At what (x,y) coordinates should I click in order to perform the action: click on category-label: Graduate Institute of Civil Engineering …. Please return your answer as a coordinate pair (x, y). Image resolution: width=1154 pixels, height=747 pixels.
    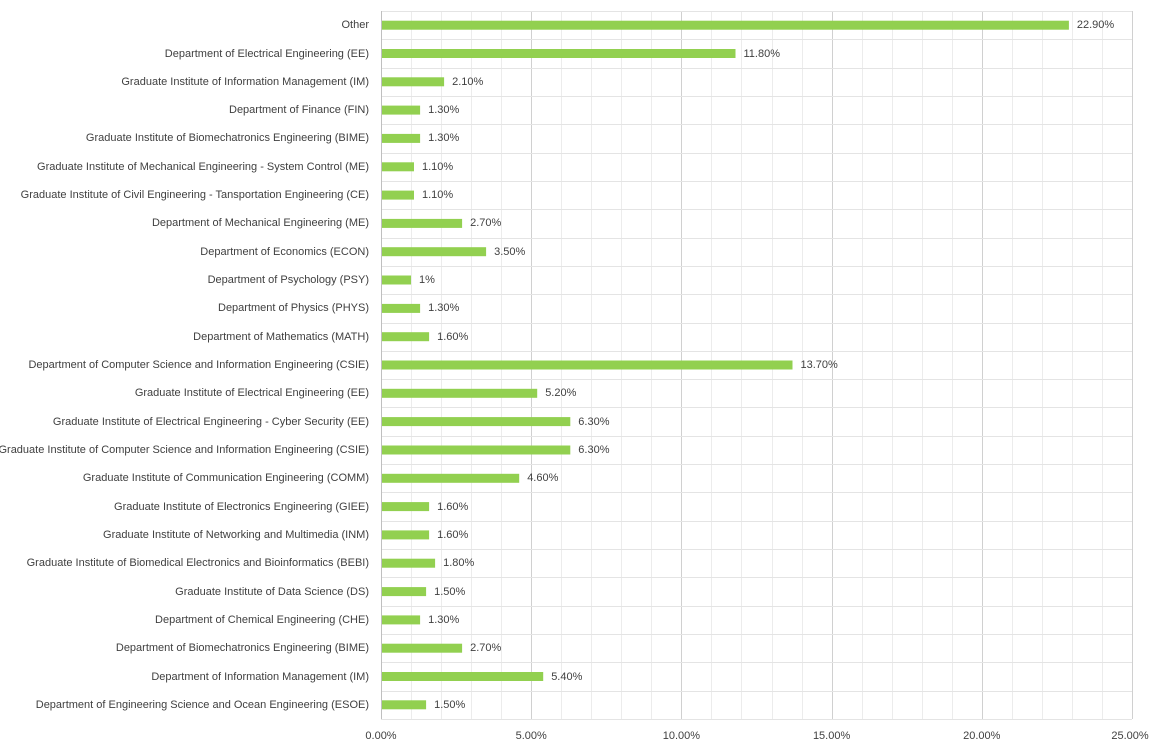
    Looking at the image, I should click on (194, 195).